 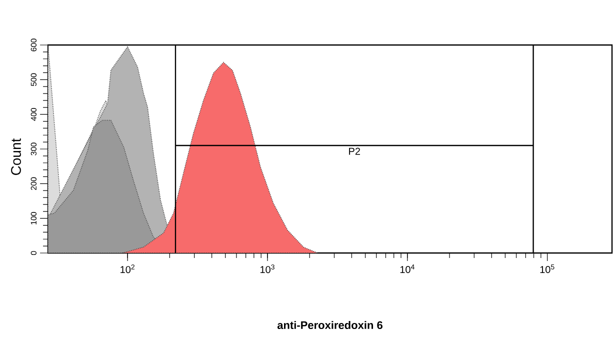 I want to click on y-tick-label: 400, so click(x=33, y=114).